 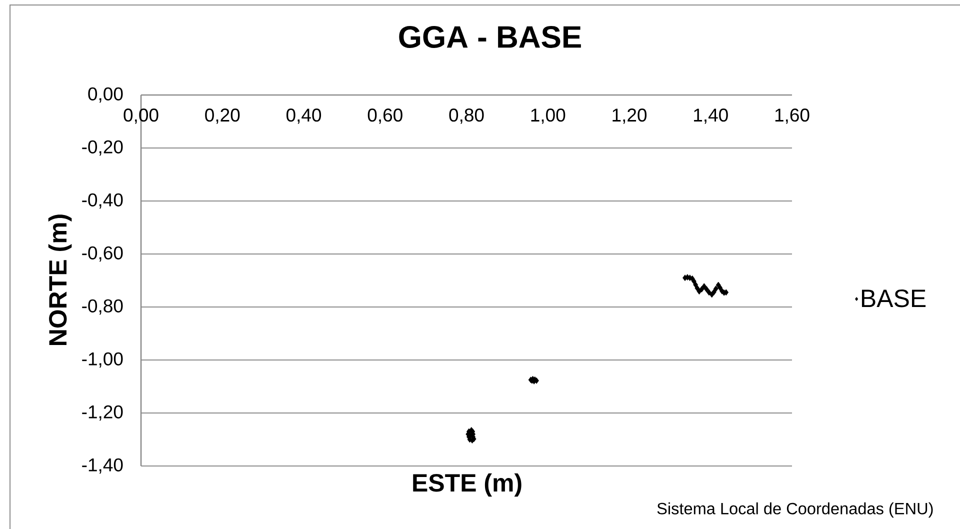 I want to click on y-tick-label: -0,40, so click(x=102, y=201).